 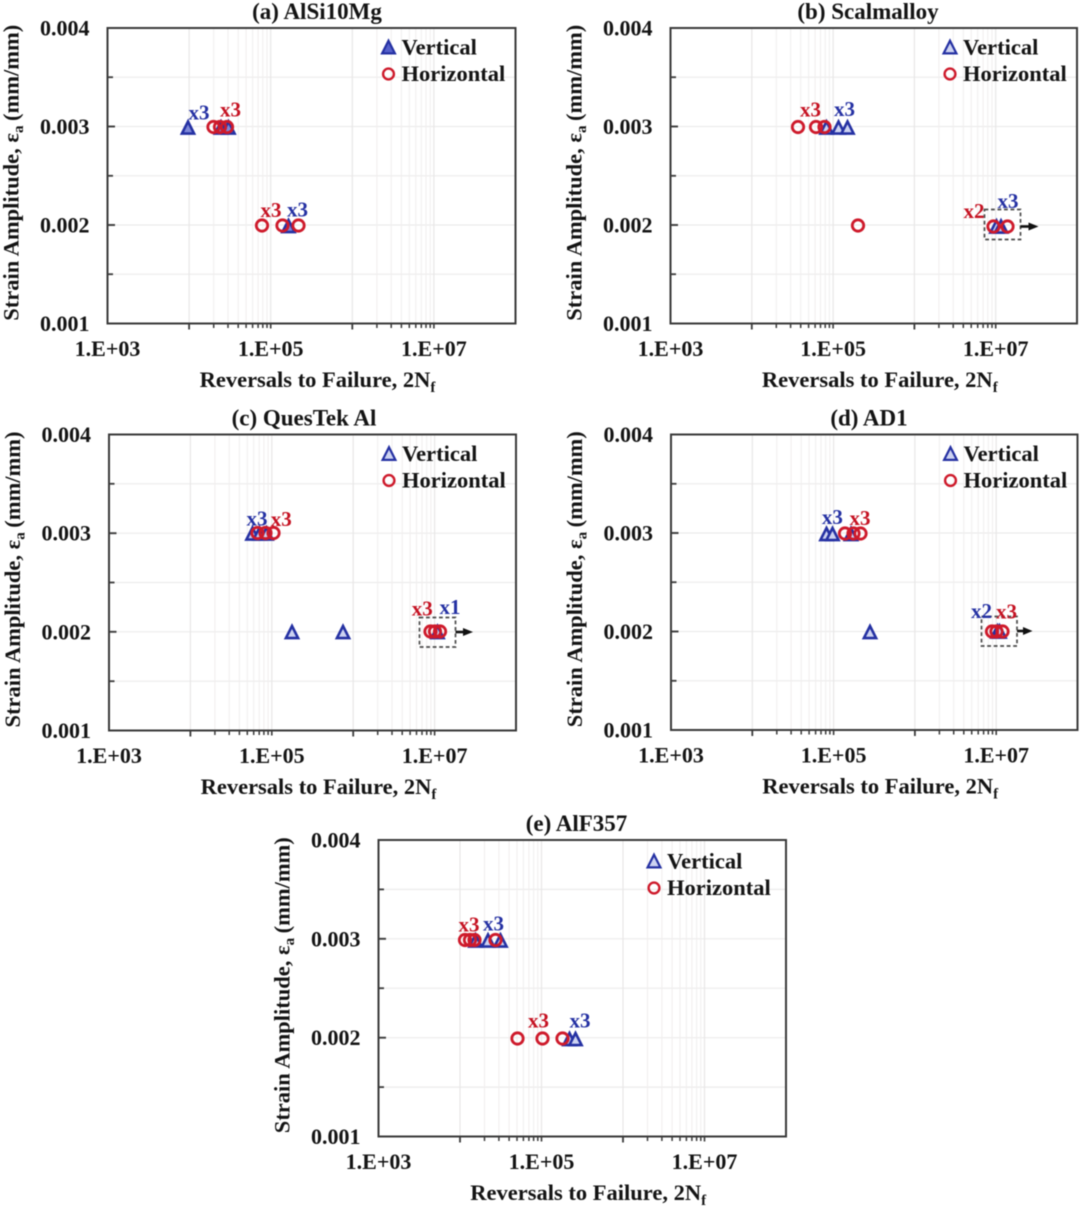 I want to click on svg-text: (d) AD1, so click(x=868, y=418).